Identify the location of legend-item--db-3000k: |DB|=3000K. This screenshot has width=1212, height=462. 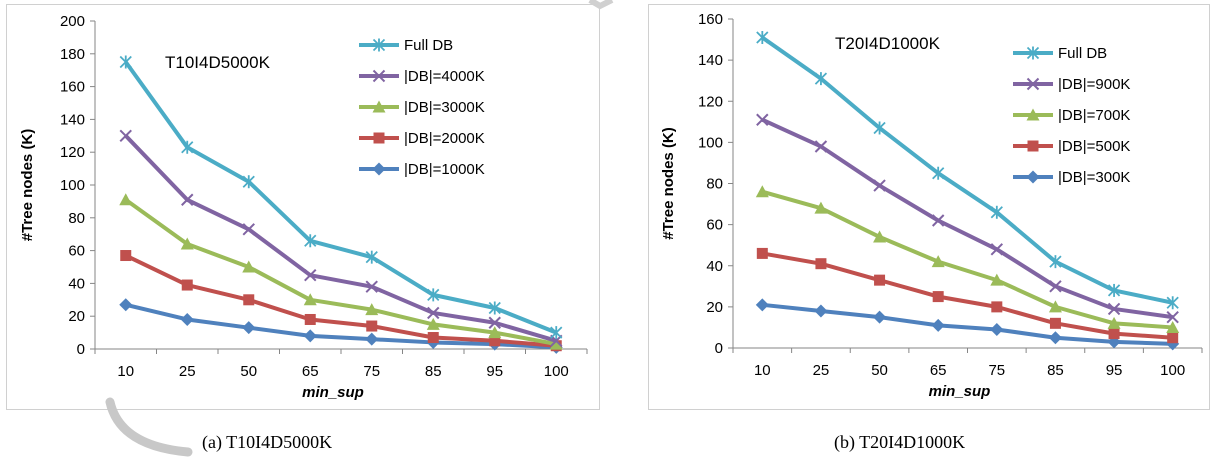
(422, 107).